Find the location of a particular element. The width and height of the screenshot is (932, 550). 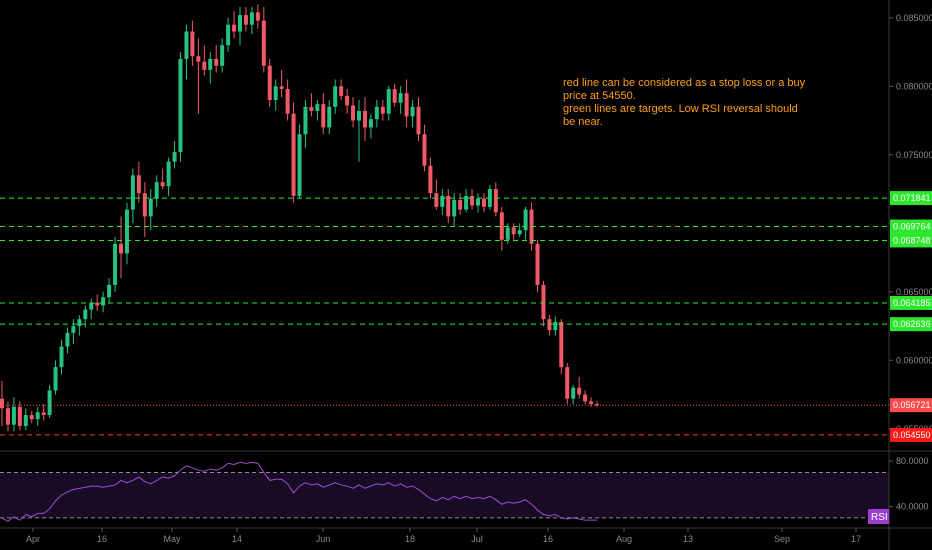

price-tick-label: 0.075000 is located at coordinates (914, 155).